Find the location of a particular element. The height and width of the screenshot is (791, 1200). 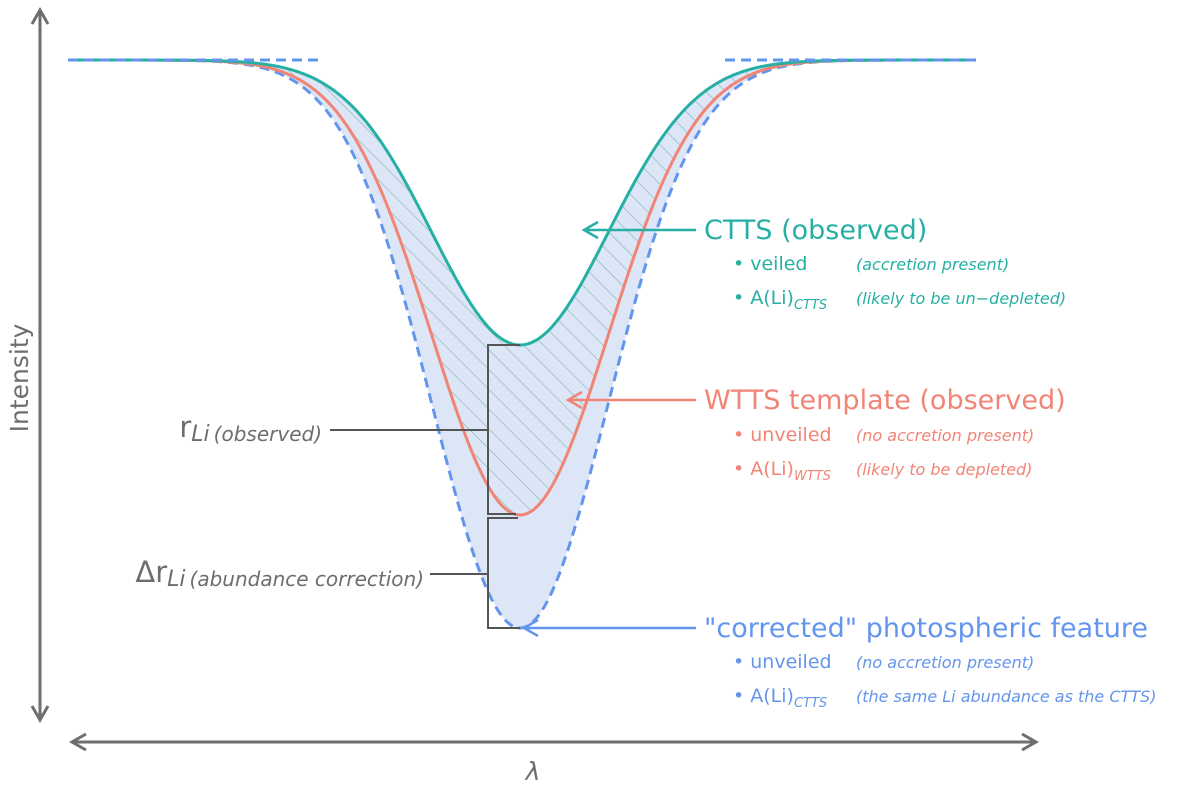

ctts-pointer-arrowhead is located at coordinates (590, 230).